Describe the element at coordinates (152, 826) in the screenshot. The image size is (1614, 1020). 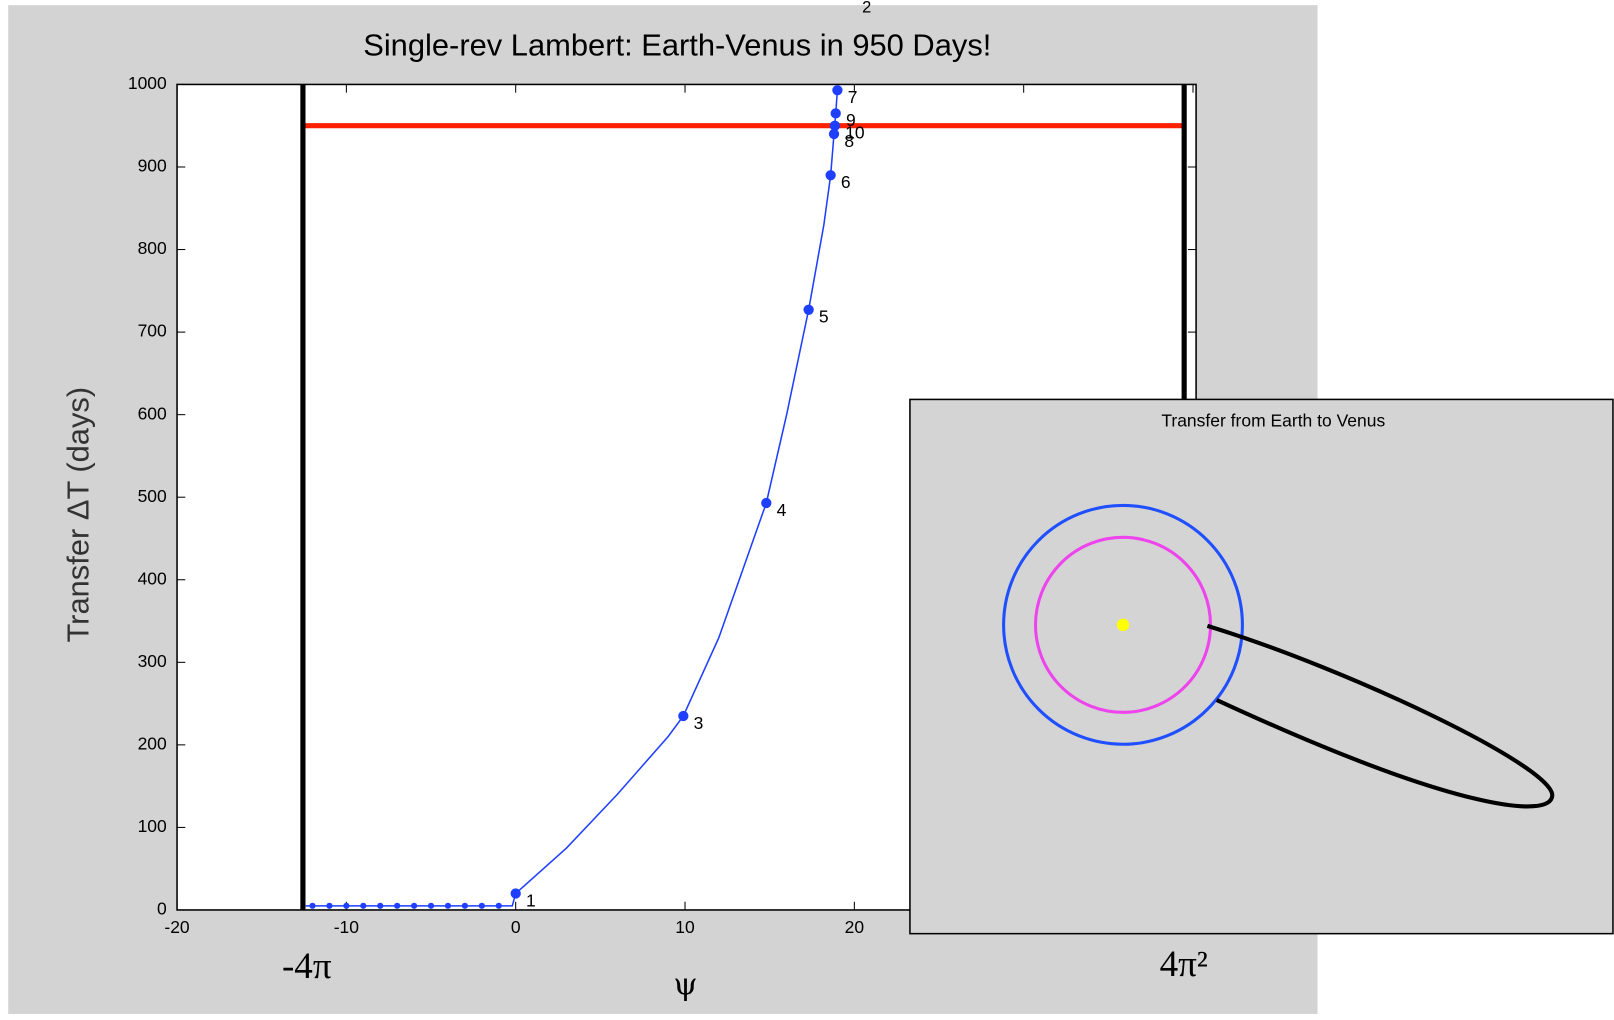
I see `y-tick-label: 100` at that location.